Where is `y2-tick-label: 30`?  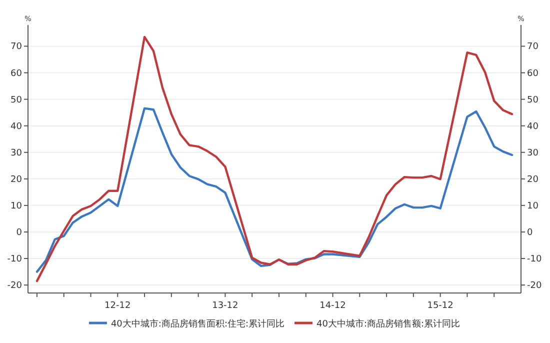
y2-tick-label: 30 is located at coordinates (533, 153).